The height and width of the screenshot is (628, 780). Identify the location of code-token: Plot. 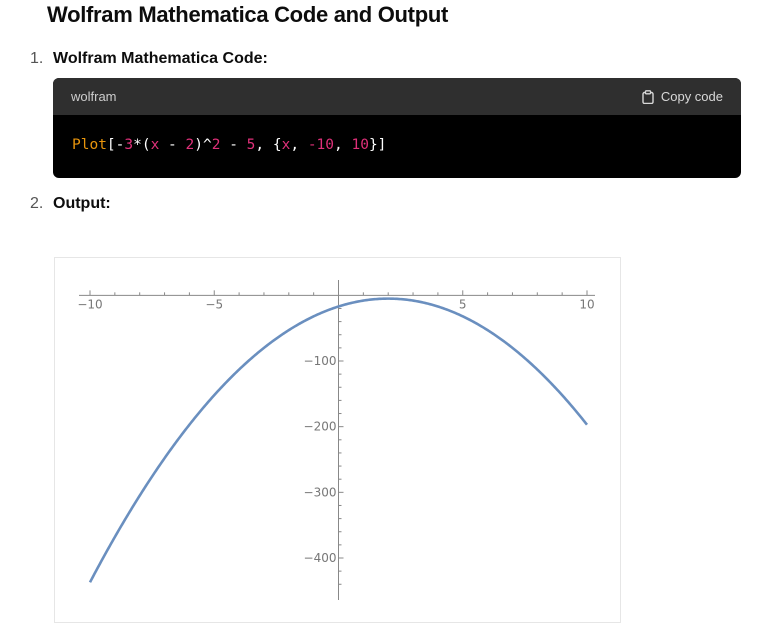
(89, 145).